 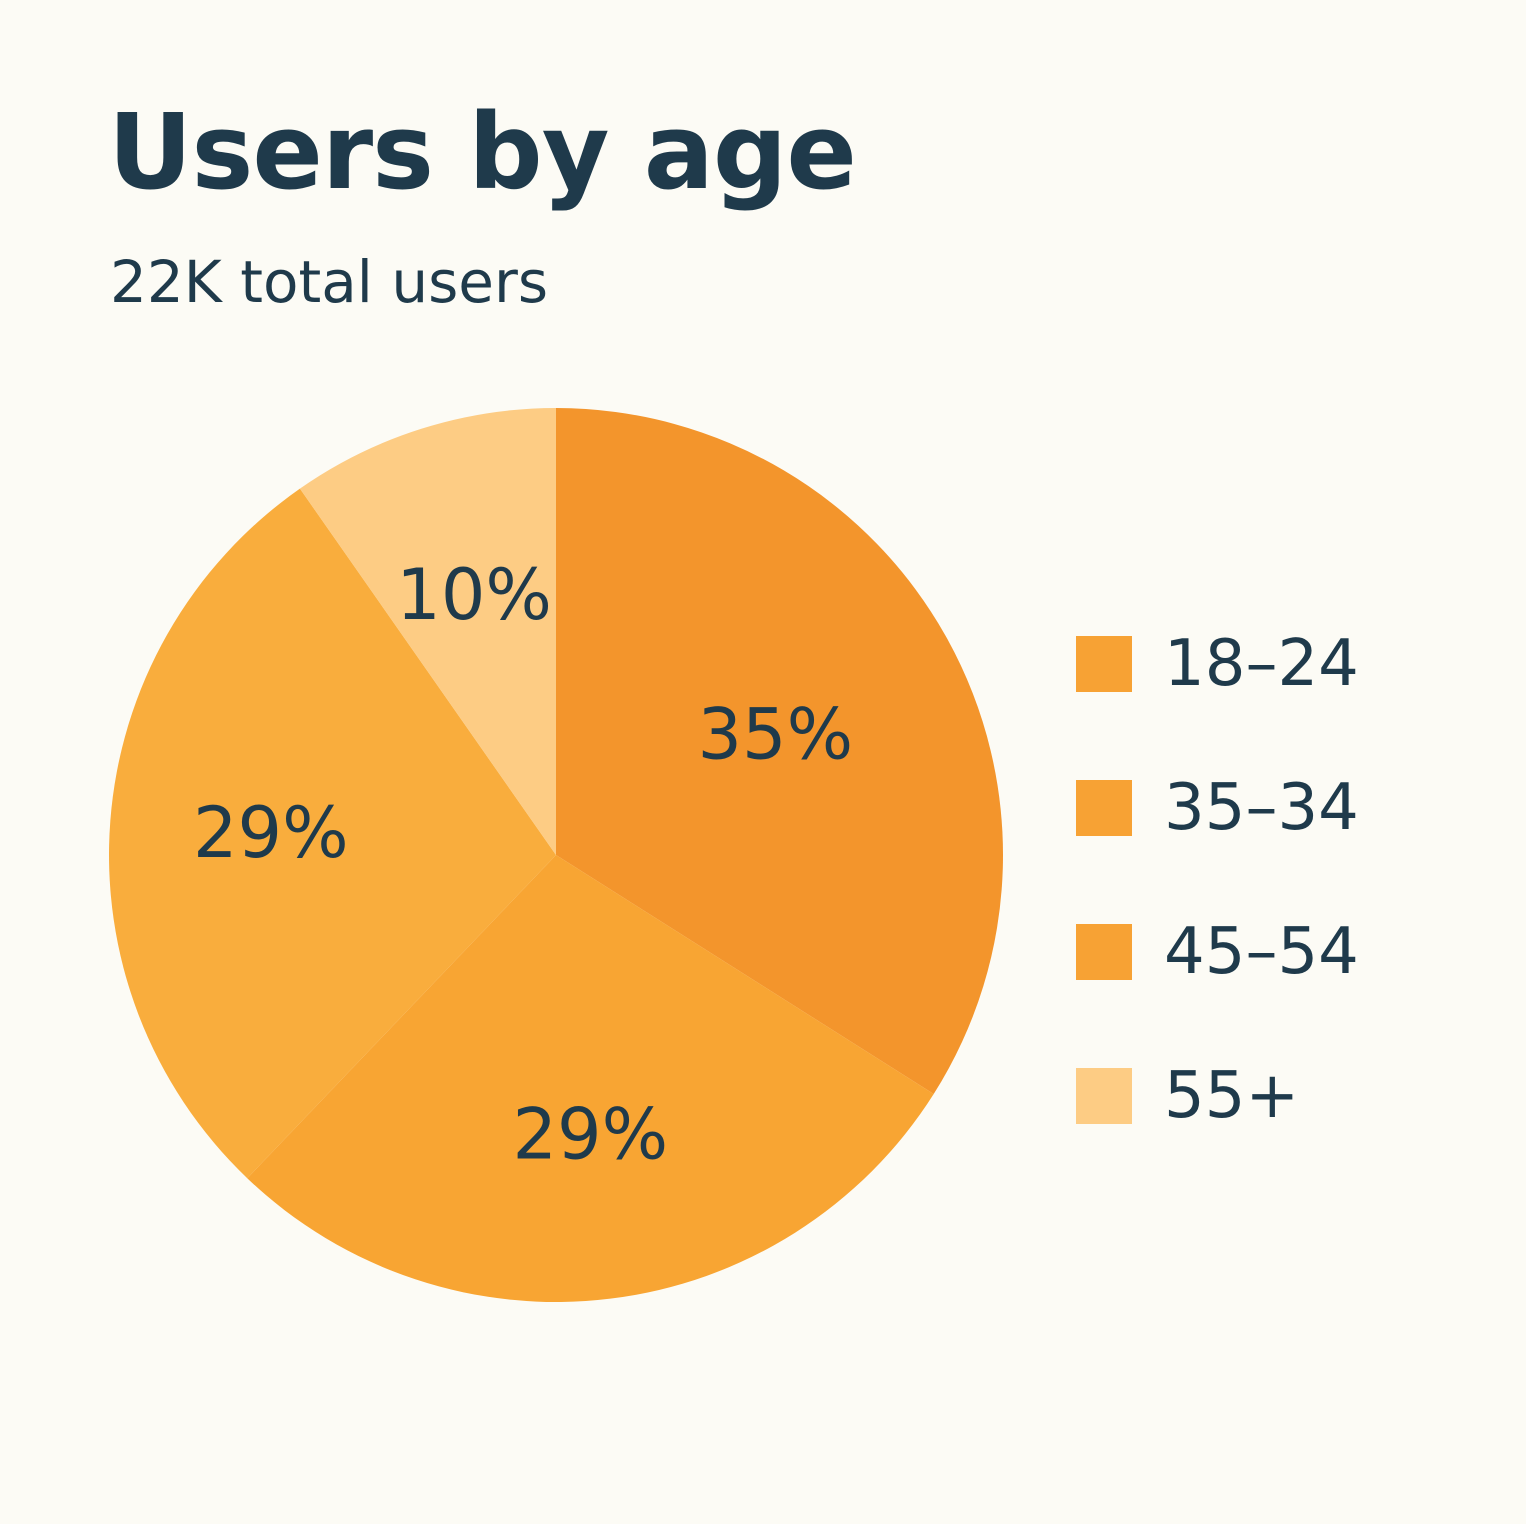 I want to click on legend-label-2: 35–34, so click(x=1261, y=808).